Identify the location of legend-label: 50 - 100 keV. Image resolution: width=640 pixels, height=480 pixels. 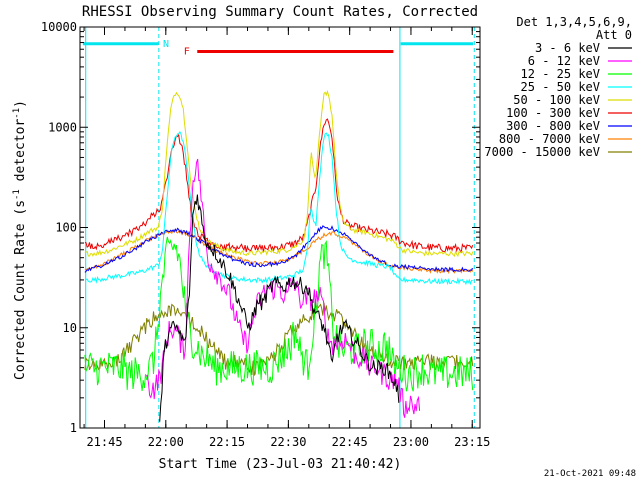
(556, 100).